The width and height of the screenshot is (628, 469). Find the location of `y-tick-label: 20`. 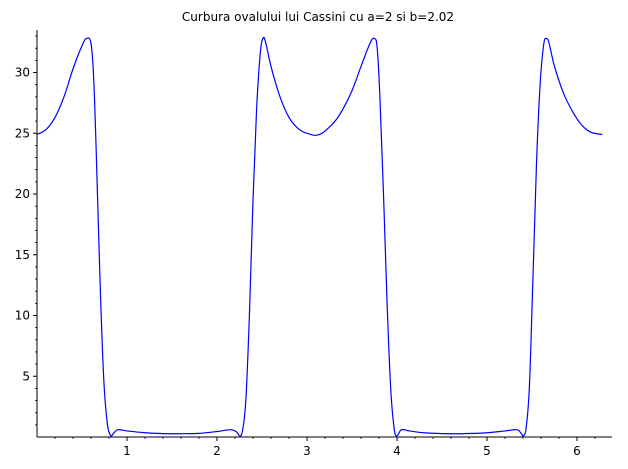

y-tick-label: 20 is located at coordinates (22, 194).